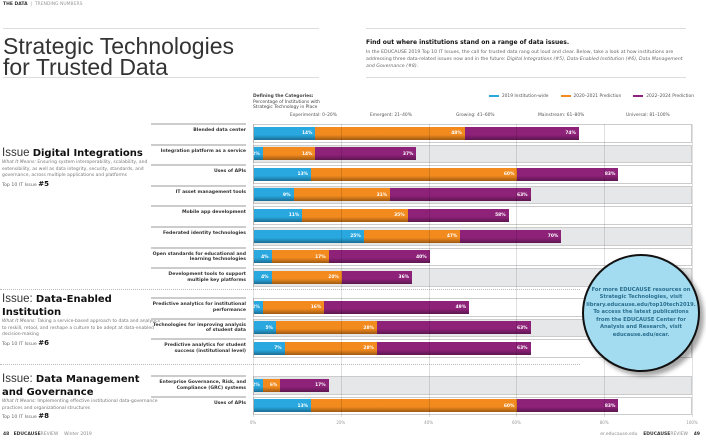 The width and height of the screenshot is (706, 440). What do you see at coordinates (456, 133) in the screenshot?
I see `data-label: 48%` at bounding box center [456, 133].